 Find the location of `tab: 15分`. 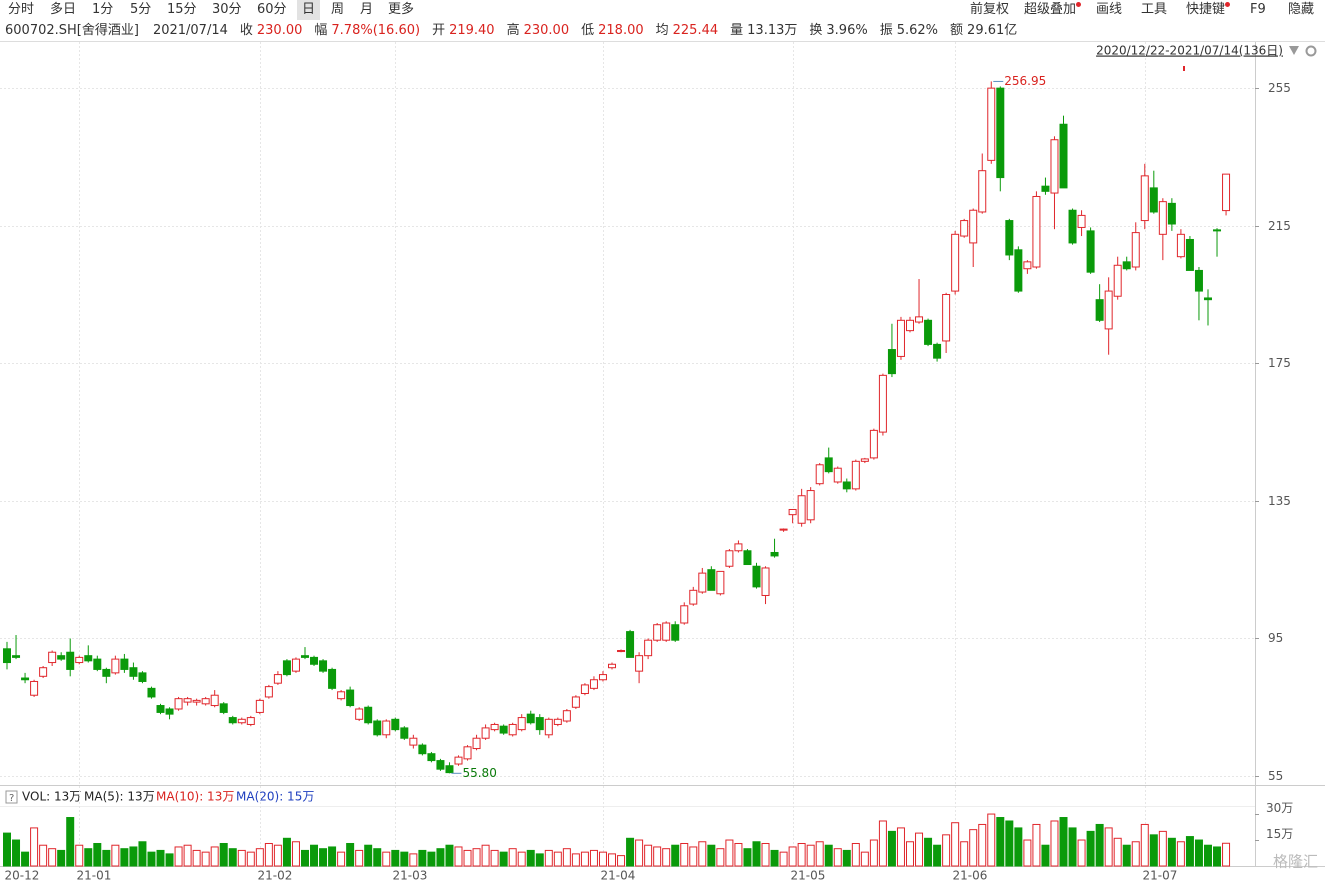

tab: 15分 is located at coordinates (182, 9).